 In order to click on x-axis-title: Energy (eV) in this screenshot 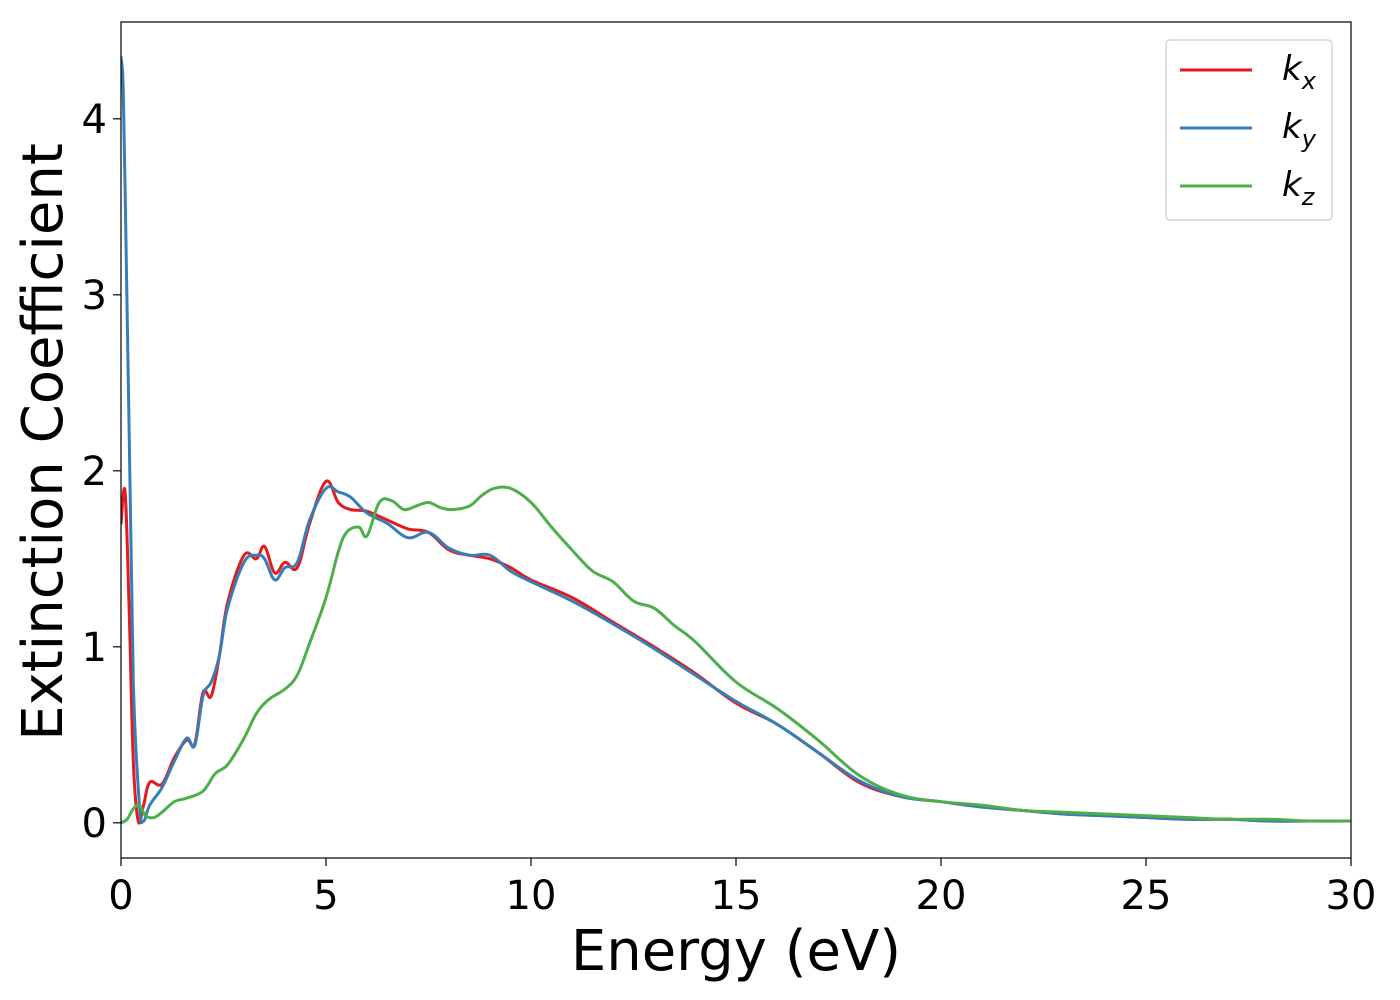, I will do `click(736, 951)`.